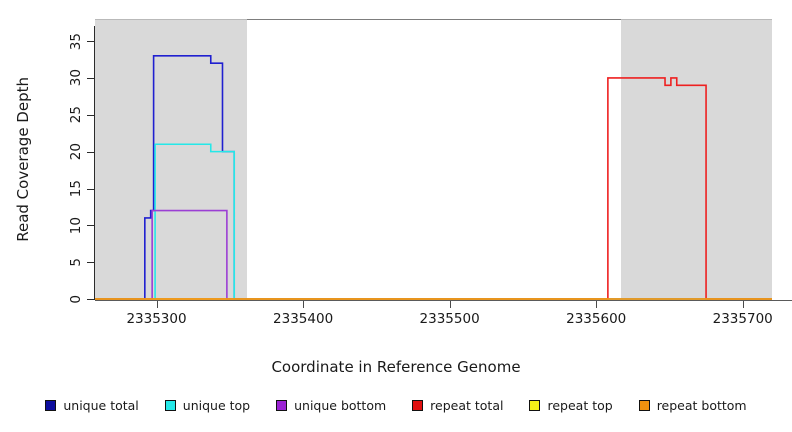  What do you see at coordinates (467, 405) in the screenshot?
I see `legend-label: repeat total` at bounding box center [467, 405].